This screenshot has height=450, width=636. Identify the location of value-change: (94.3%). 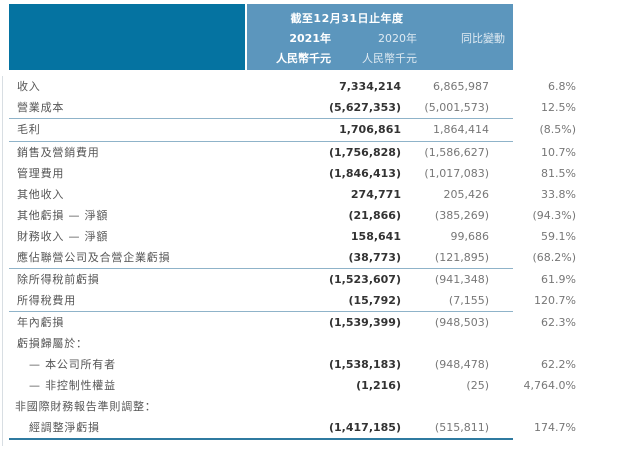
(554, 215).